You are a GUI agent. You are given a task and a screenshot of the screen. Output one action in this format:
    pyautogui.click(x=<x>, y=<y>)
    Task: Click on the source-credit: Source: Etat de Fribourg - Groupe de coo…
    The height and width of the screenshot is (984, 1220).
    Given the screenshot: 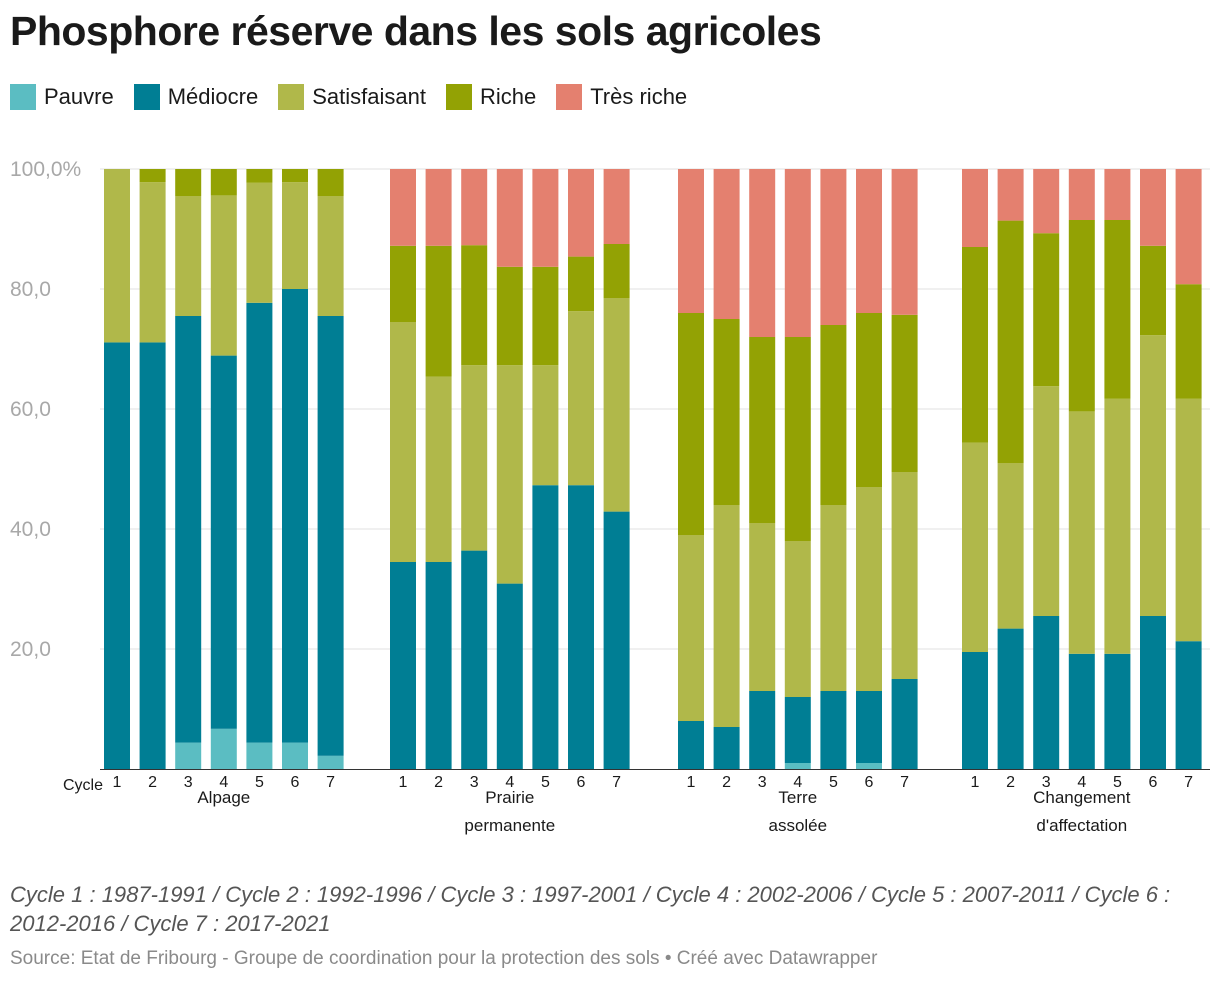 What is the action you would take?
    pyautogui.click(x=444, y=958)
    